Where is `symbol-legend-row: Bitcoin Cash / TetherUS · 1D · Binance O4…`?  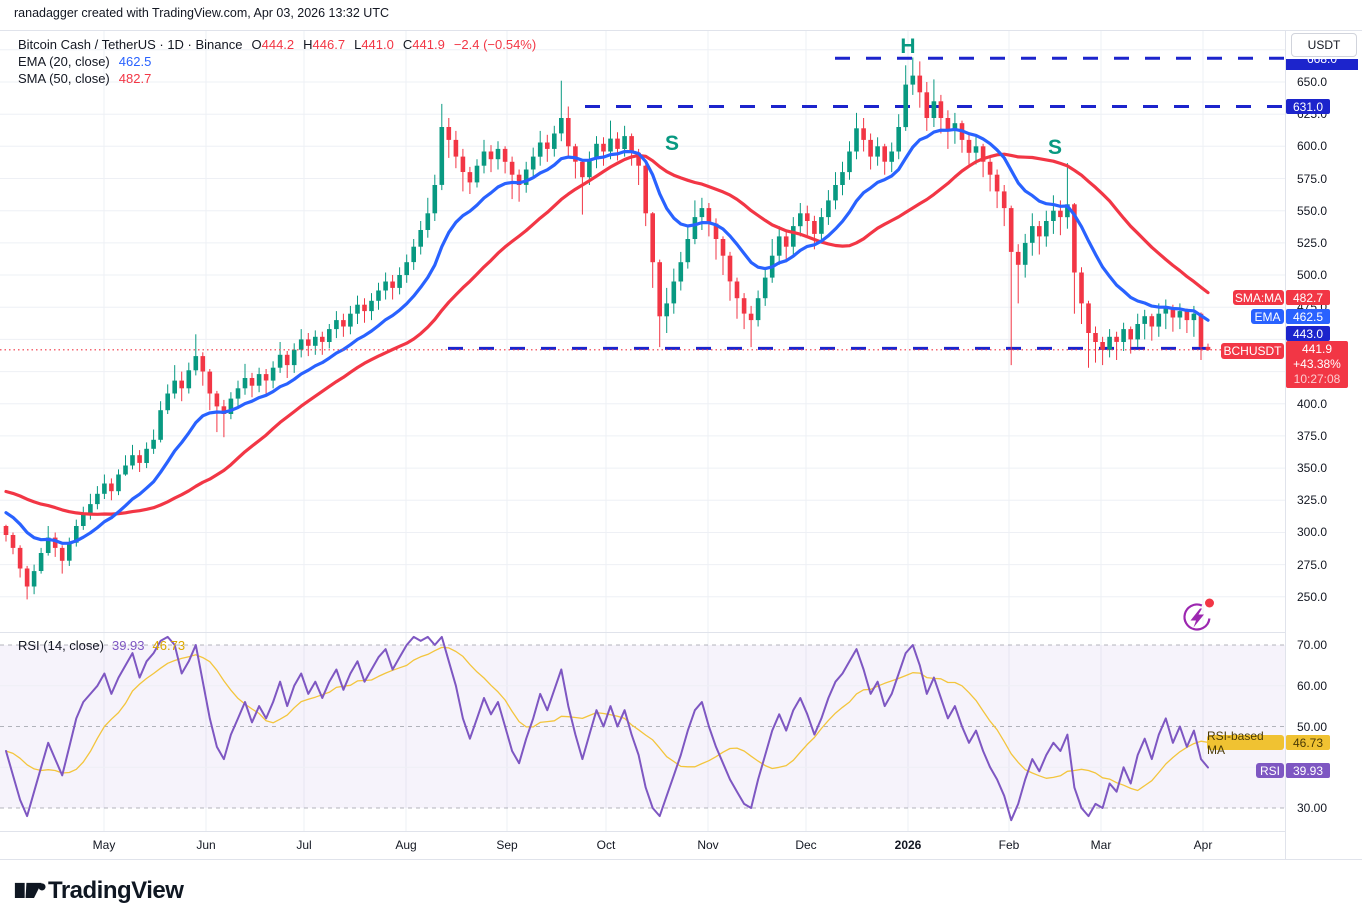
symbol-legend-row: Bitcoin Cash / TetherUS · 1D · Binance O4… is located at coordinates (277, 44).